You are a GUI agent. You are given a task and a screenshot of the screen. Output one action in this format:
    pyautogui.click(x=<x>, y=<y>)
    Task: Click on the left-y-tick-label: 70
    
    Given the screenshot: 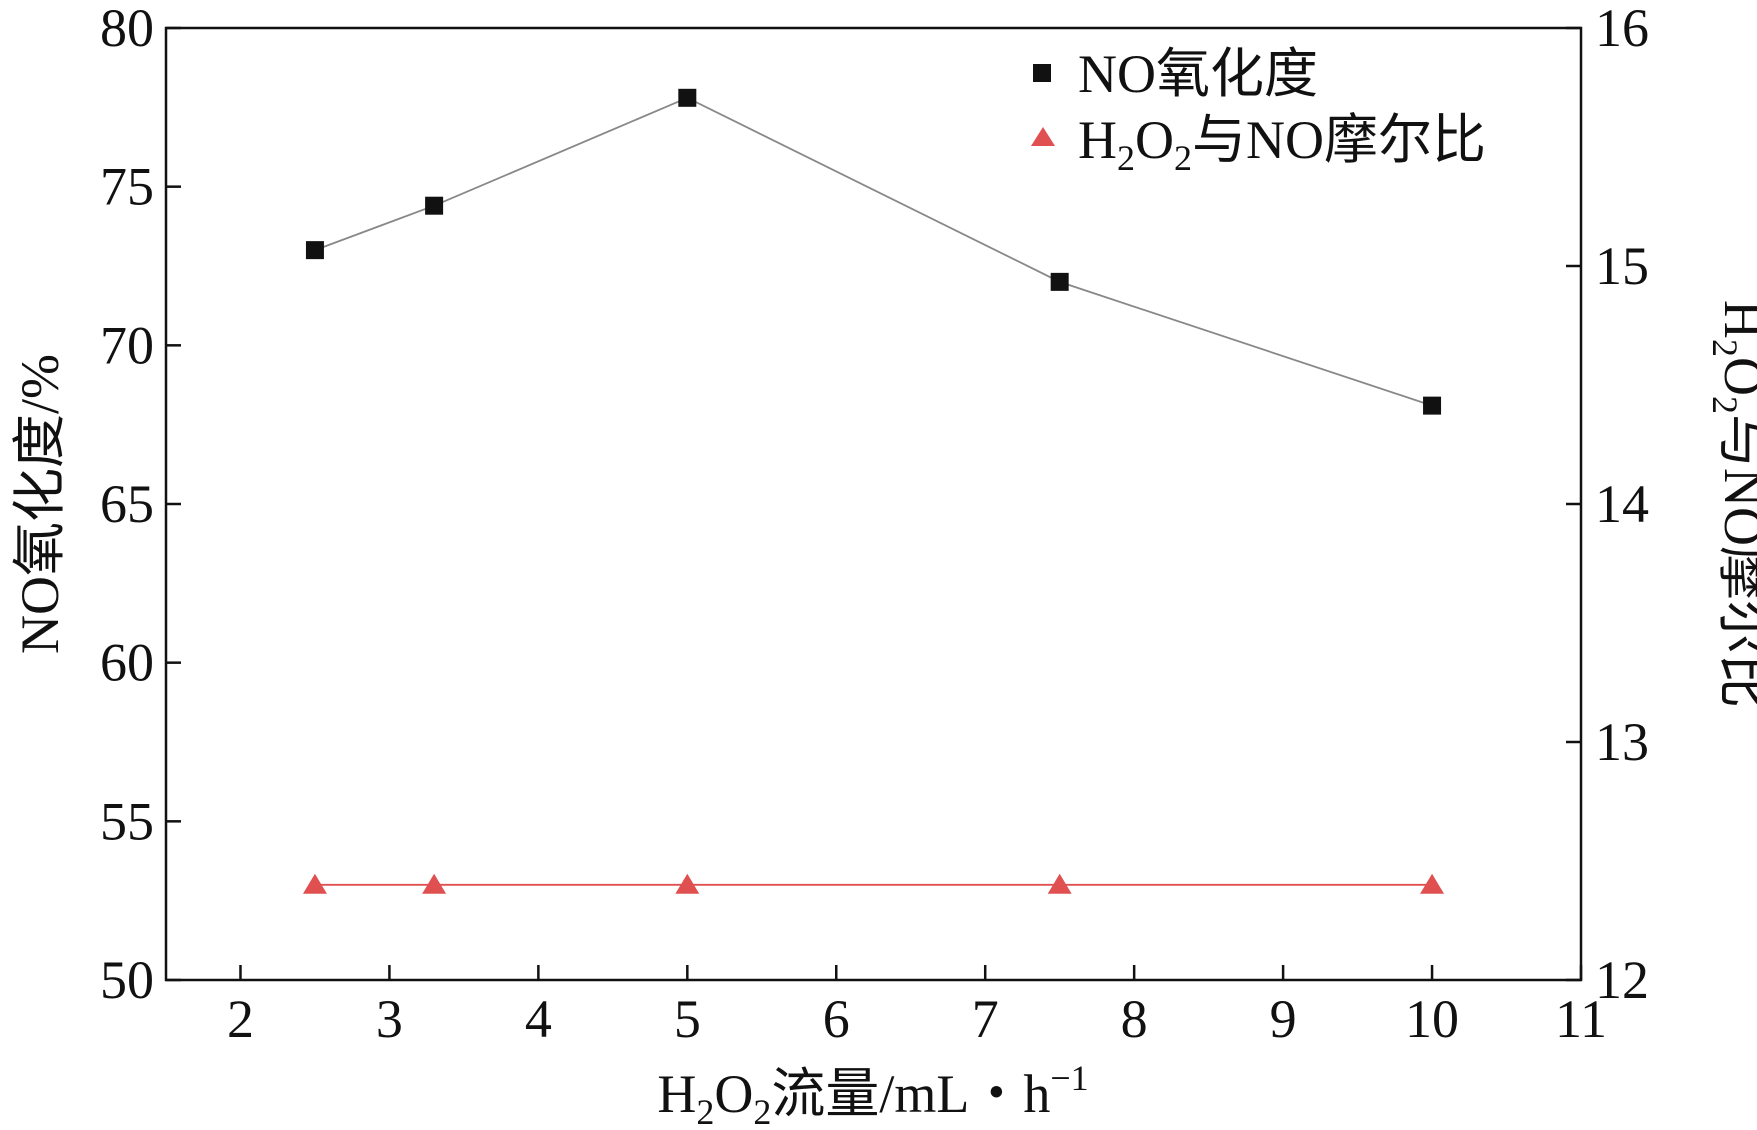 What is the action you would take?
    pyautogui.click(x=127, y=345)
    